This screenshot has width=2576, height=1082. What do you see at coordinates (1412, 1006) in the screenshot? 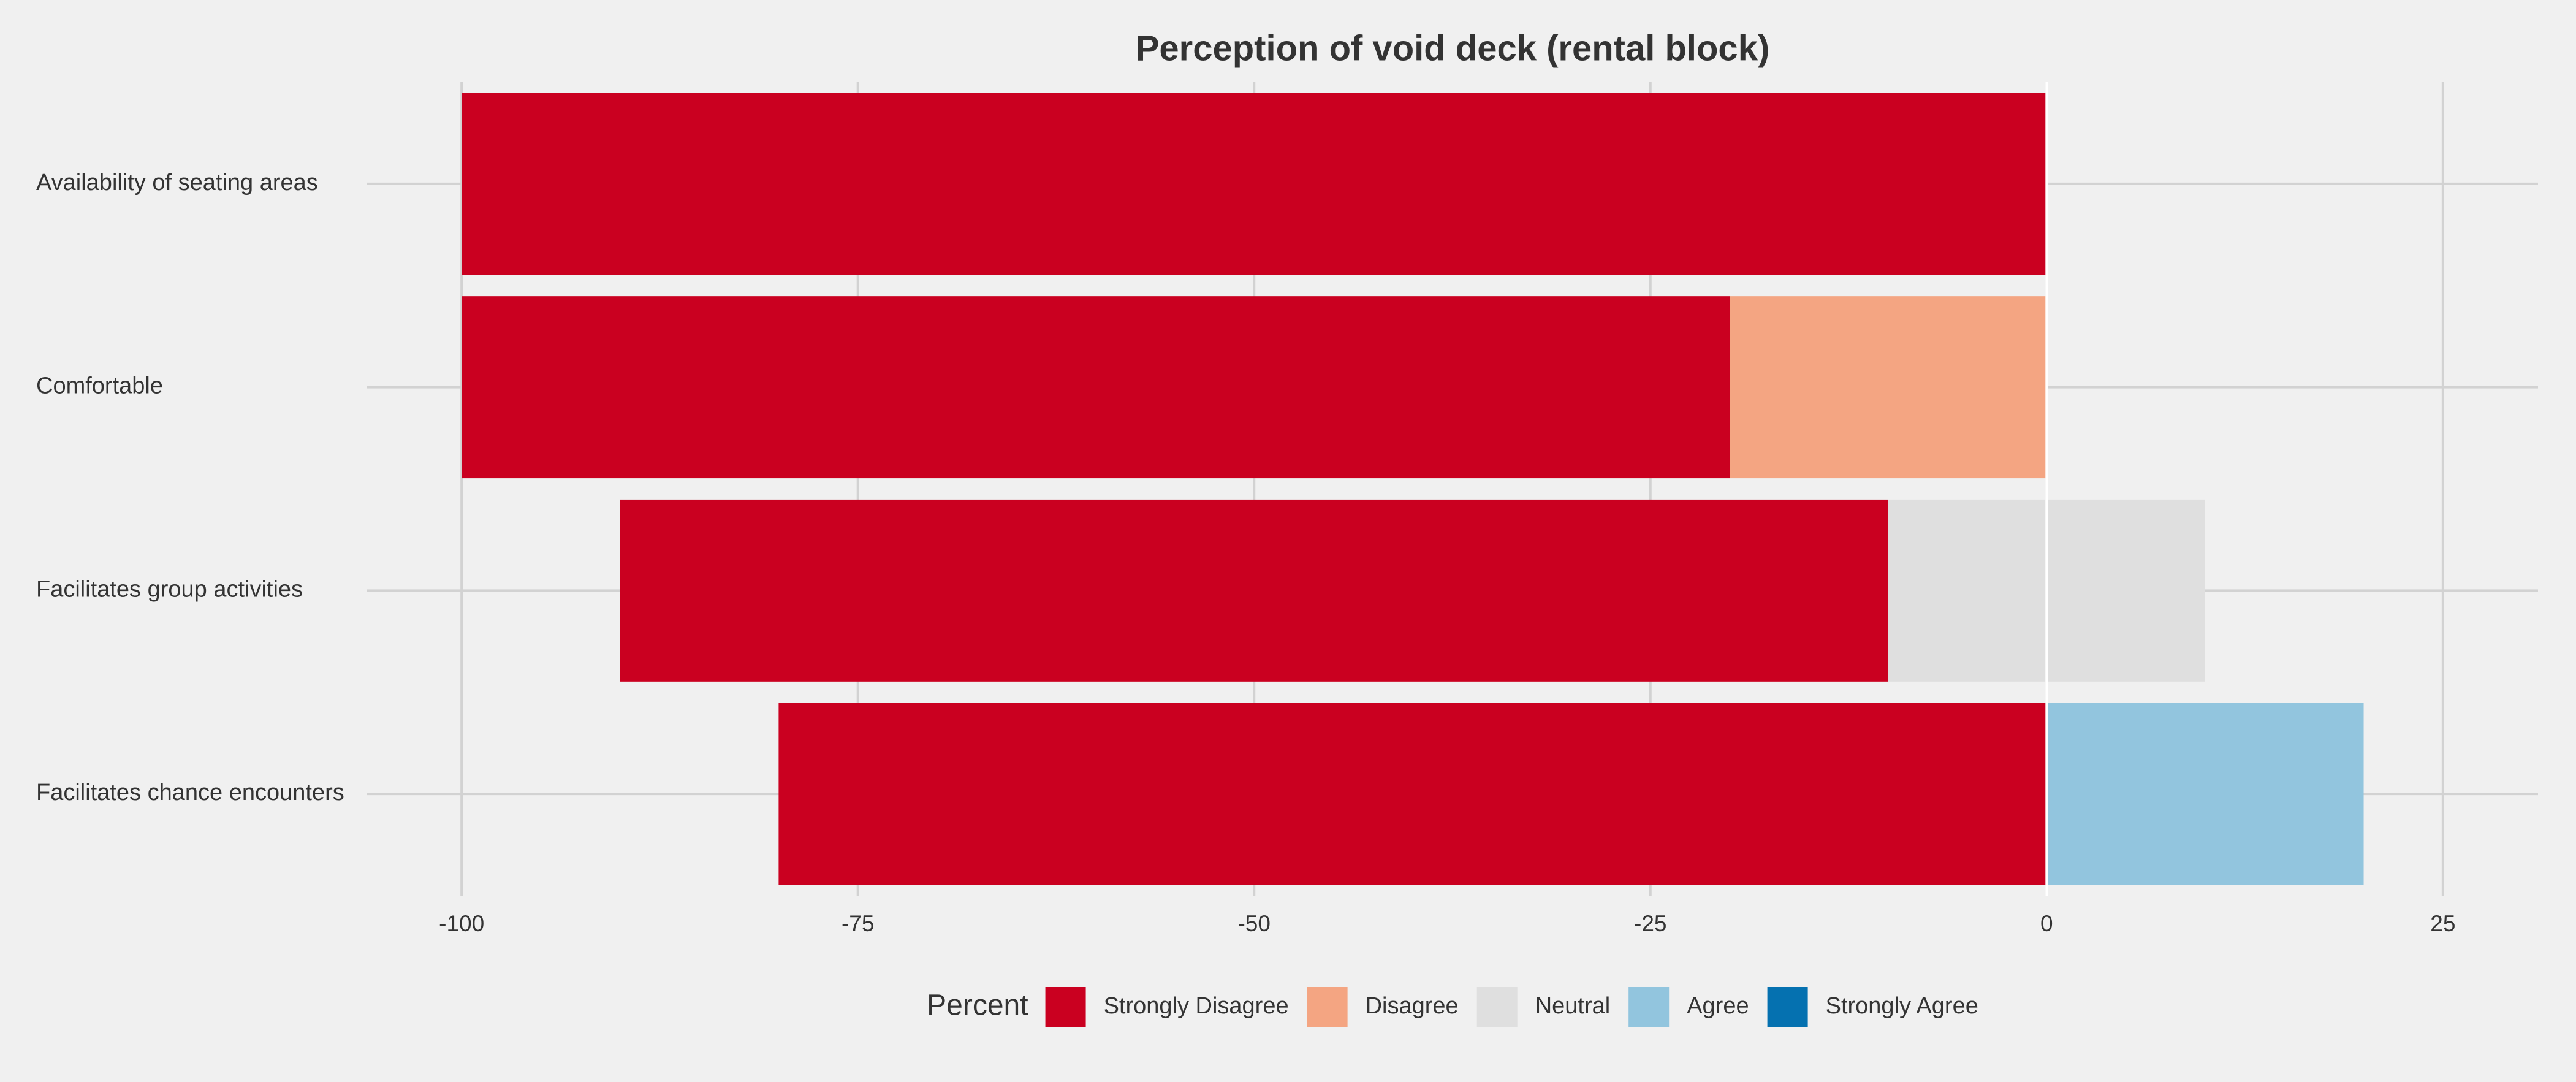
I see `legend-label: Disagree` at bounding box center [1412, 1006].